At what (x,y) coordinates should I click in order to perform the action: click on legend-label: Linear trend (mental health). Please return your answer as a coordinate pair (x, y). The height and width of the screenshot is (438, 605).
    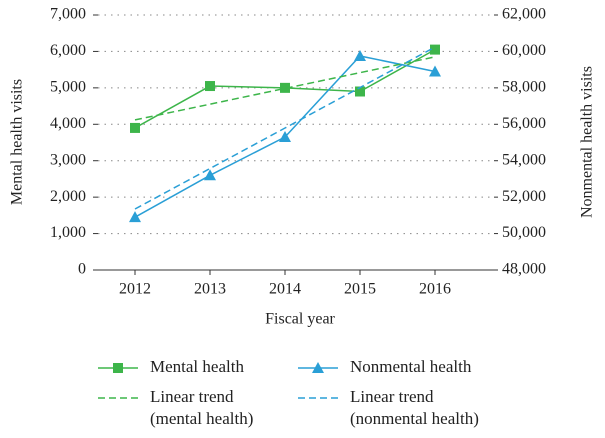
    Looking at the image, I should click on (202, 407).